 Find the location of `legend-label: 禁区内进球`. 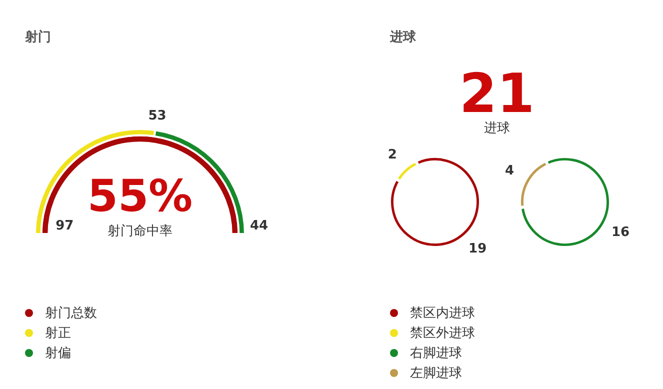

legend-label: 禁区内进球 is located at coordinates (442, 313).